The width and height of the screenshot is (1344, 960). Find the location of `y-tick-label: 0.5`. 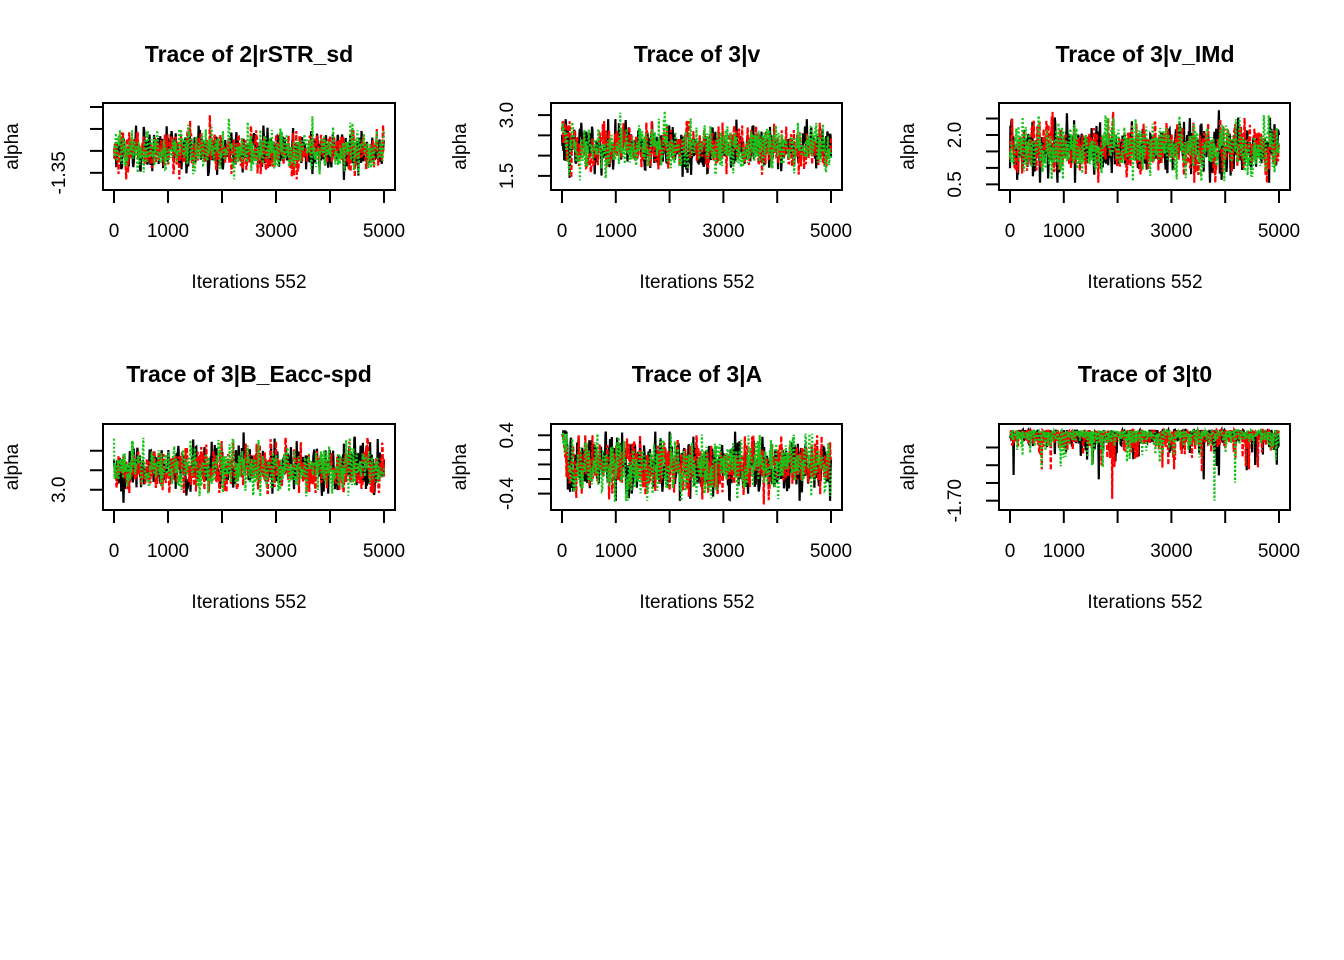

y-tick-label: 0.5 is located at coordinates (955, 184).